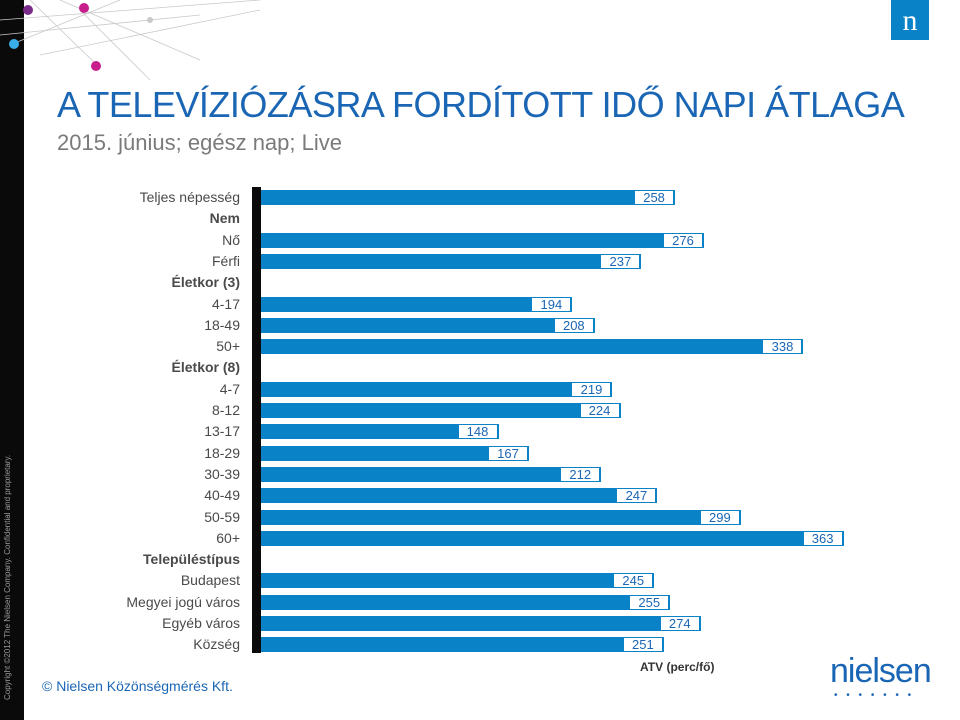 The height and width of the screenshot is (720, 960). What do you see at coordinates (222, 452) in the screenshot?
I see `category-label: 18-29` at bounding box center [222, 452].